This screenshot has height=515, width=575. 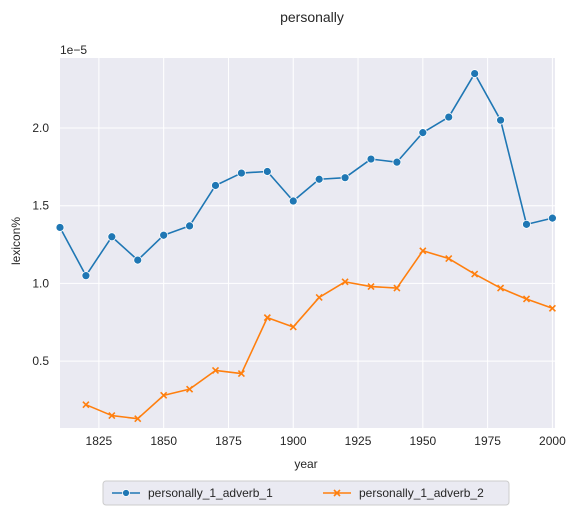 I want to click on x-tick-label: 1850, so click(x=163, y=441).